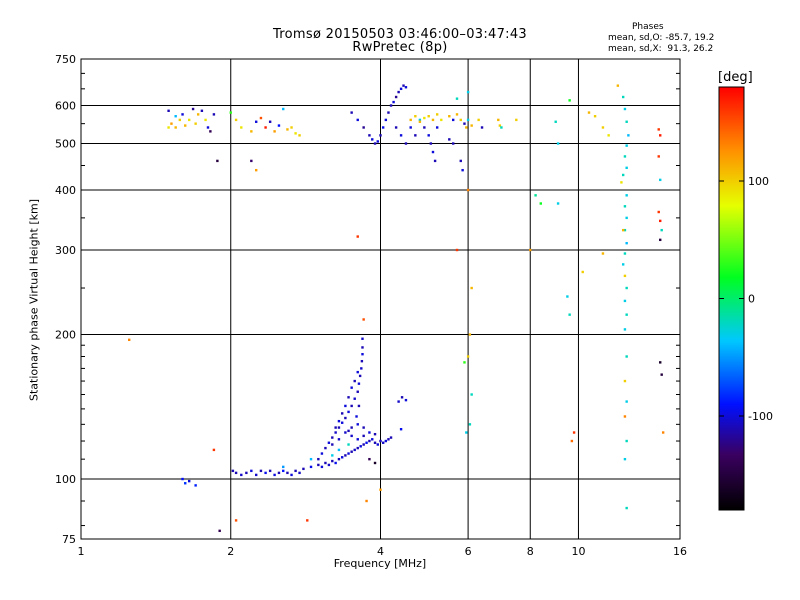 The height and width of the screenshot is (600, 800). Describe the element at coordinates (758, 181) in the screenshot. I see `colorbar-tick-label: 100` at that location.